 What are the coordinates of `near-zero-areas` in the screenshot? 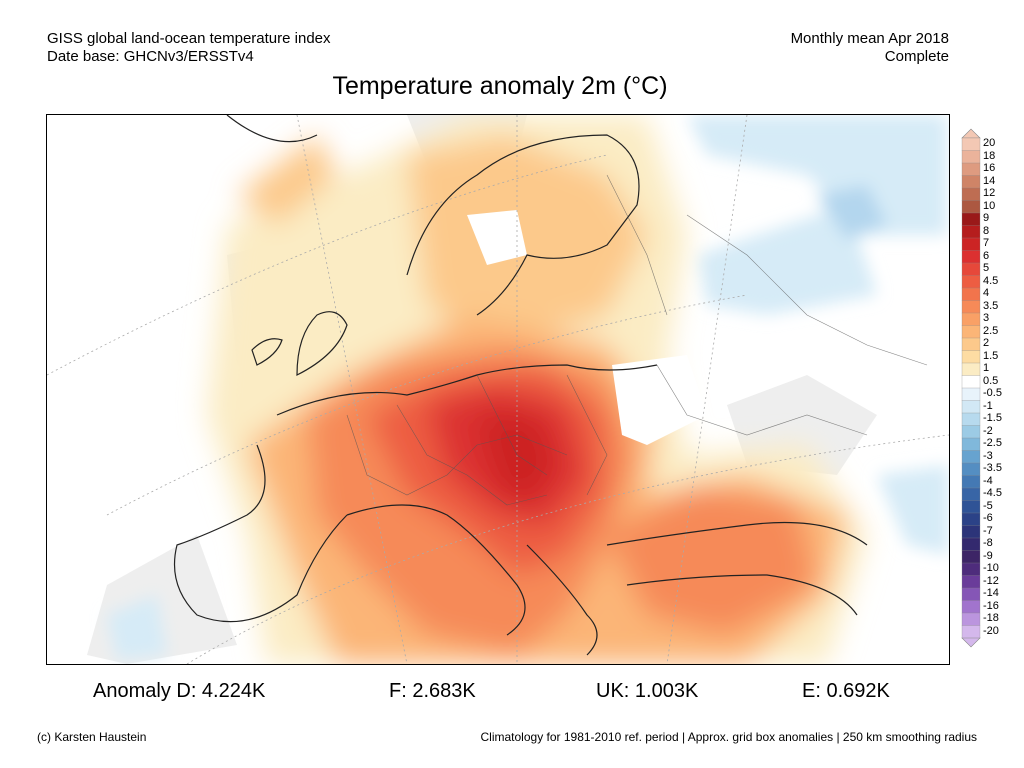 It's located at (587, 327).